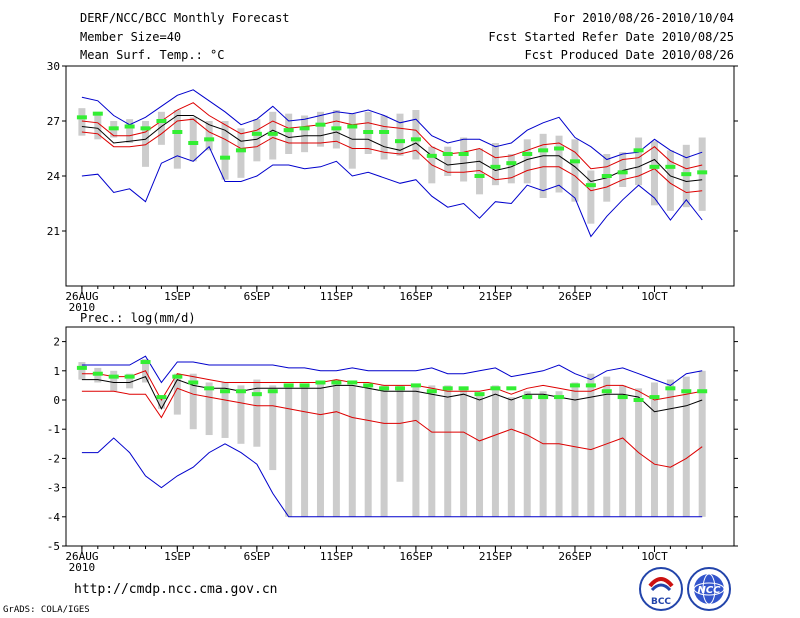  Describe the element at coordinates (53, 458) in the screenshot. I see `y-tick-label-1--2: -2` at that location.